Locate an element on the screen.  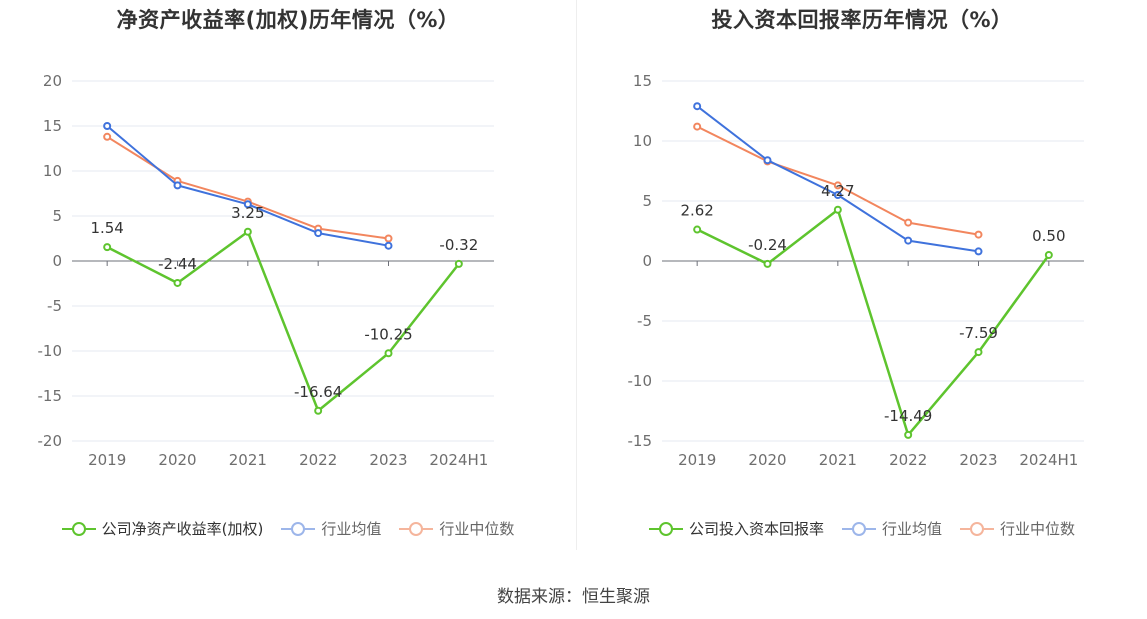
chart-legend: 公司净资产收益率(加权) 行业均值 行业中位数 is located at coordinates (288, 528).